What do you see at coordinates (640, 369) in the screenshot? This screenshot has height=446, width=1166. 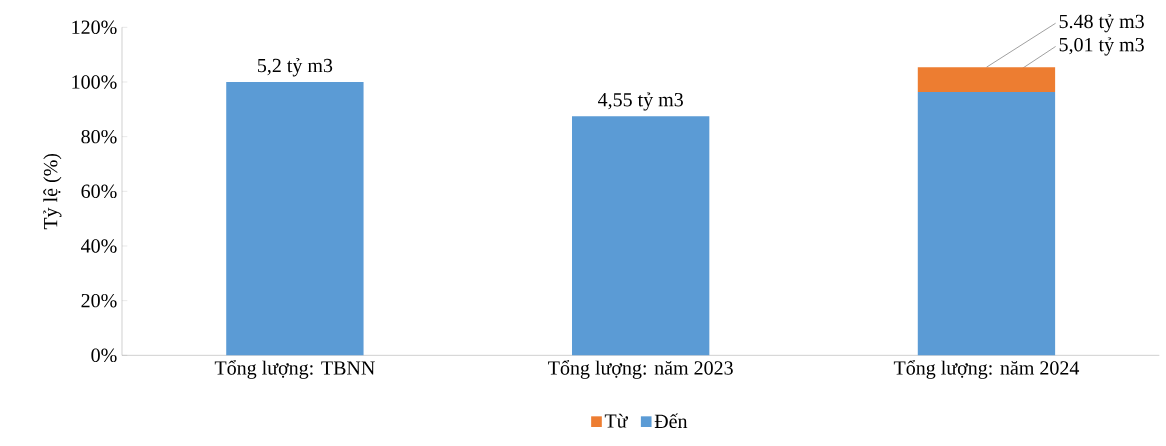 I see `x-tick-label: Tổng lượng: năm 2023` at bounding box center [640, 369].